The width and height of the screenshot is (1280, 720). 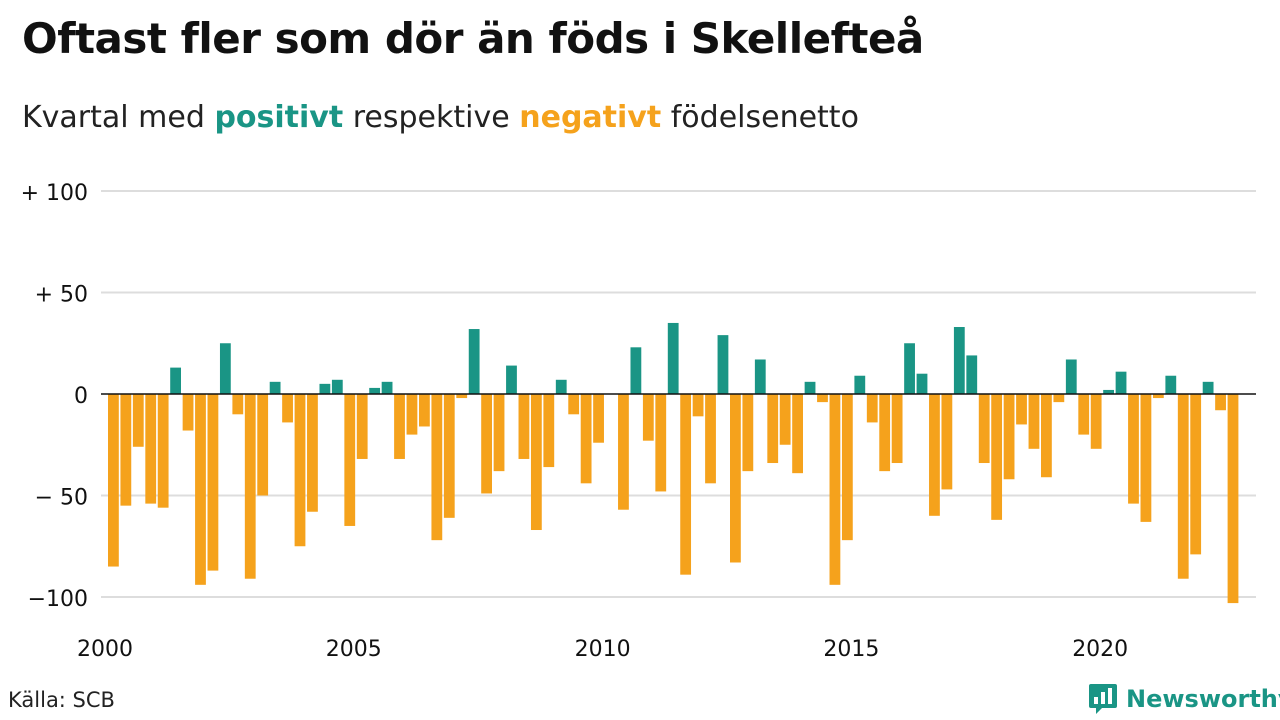 I want to click on y-tick-label: −100, so click(x=58, y=599).